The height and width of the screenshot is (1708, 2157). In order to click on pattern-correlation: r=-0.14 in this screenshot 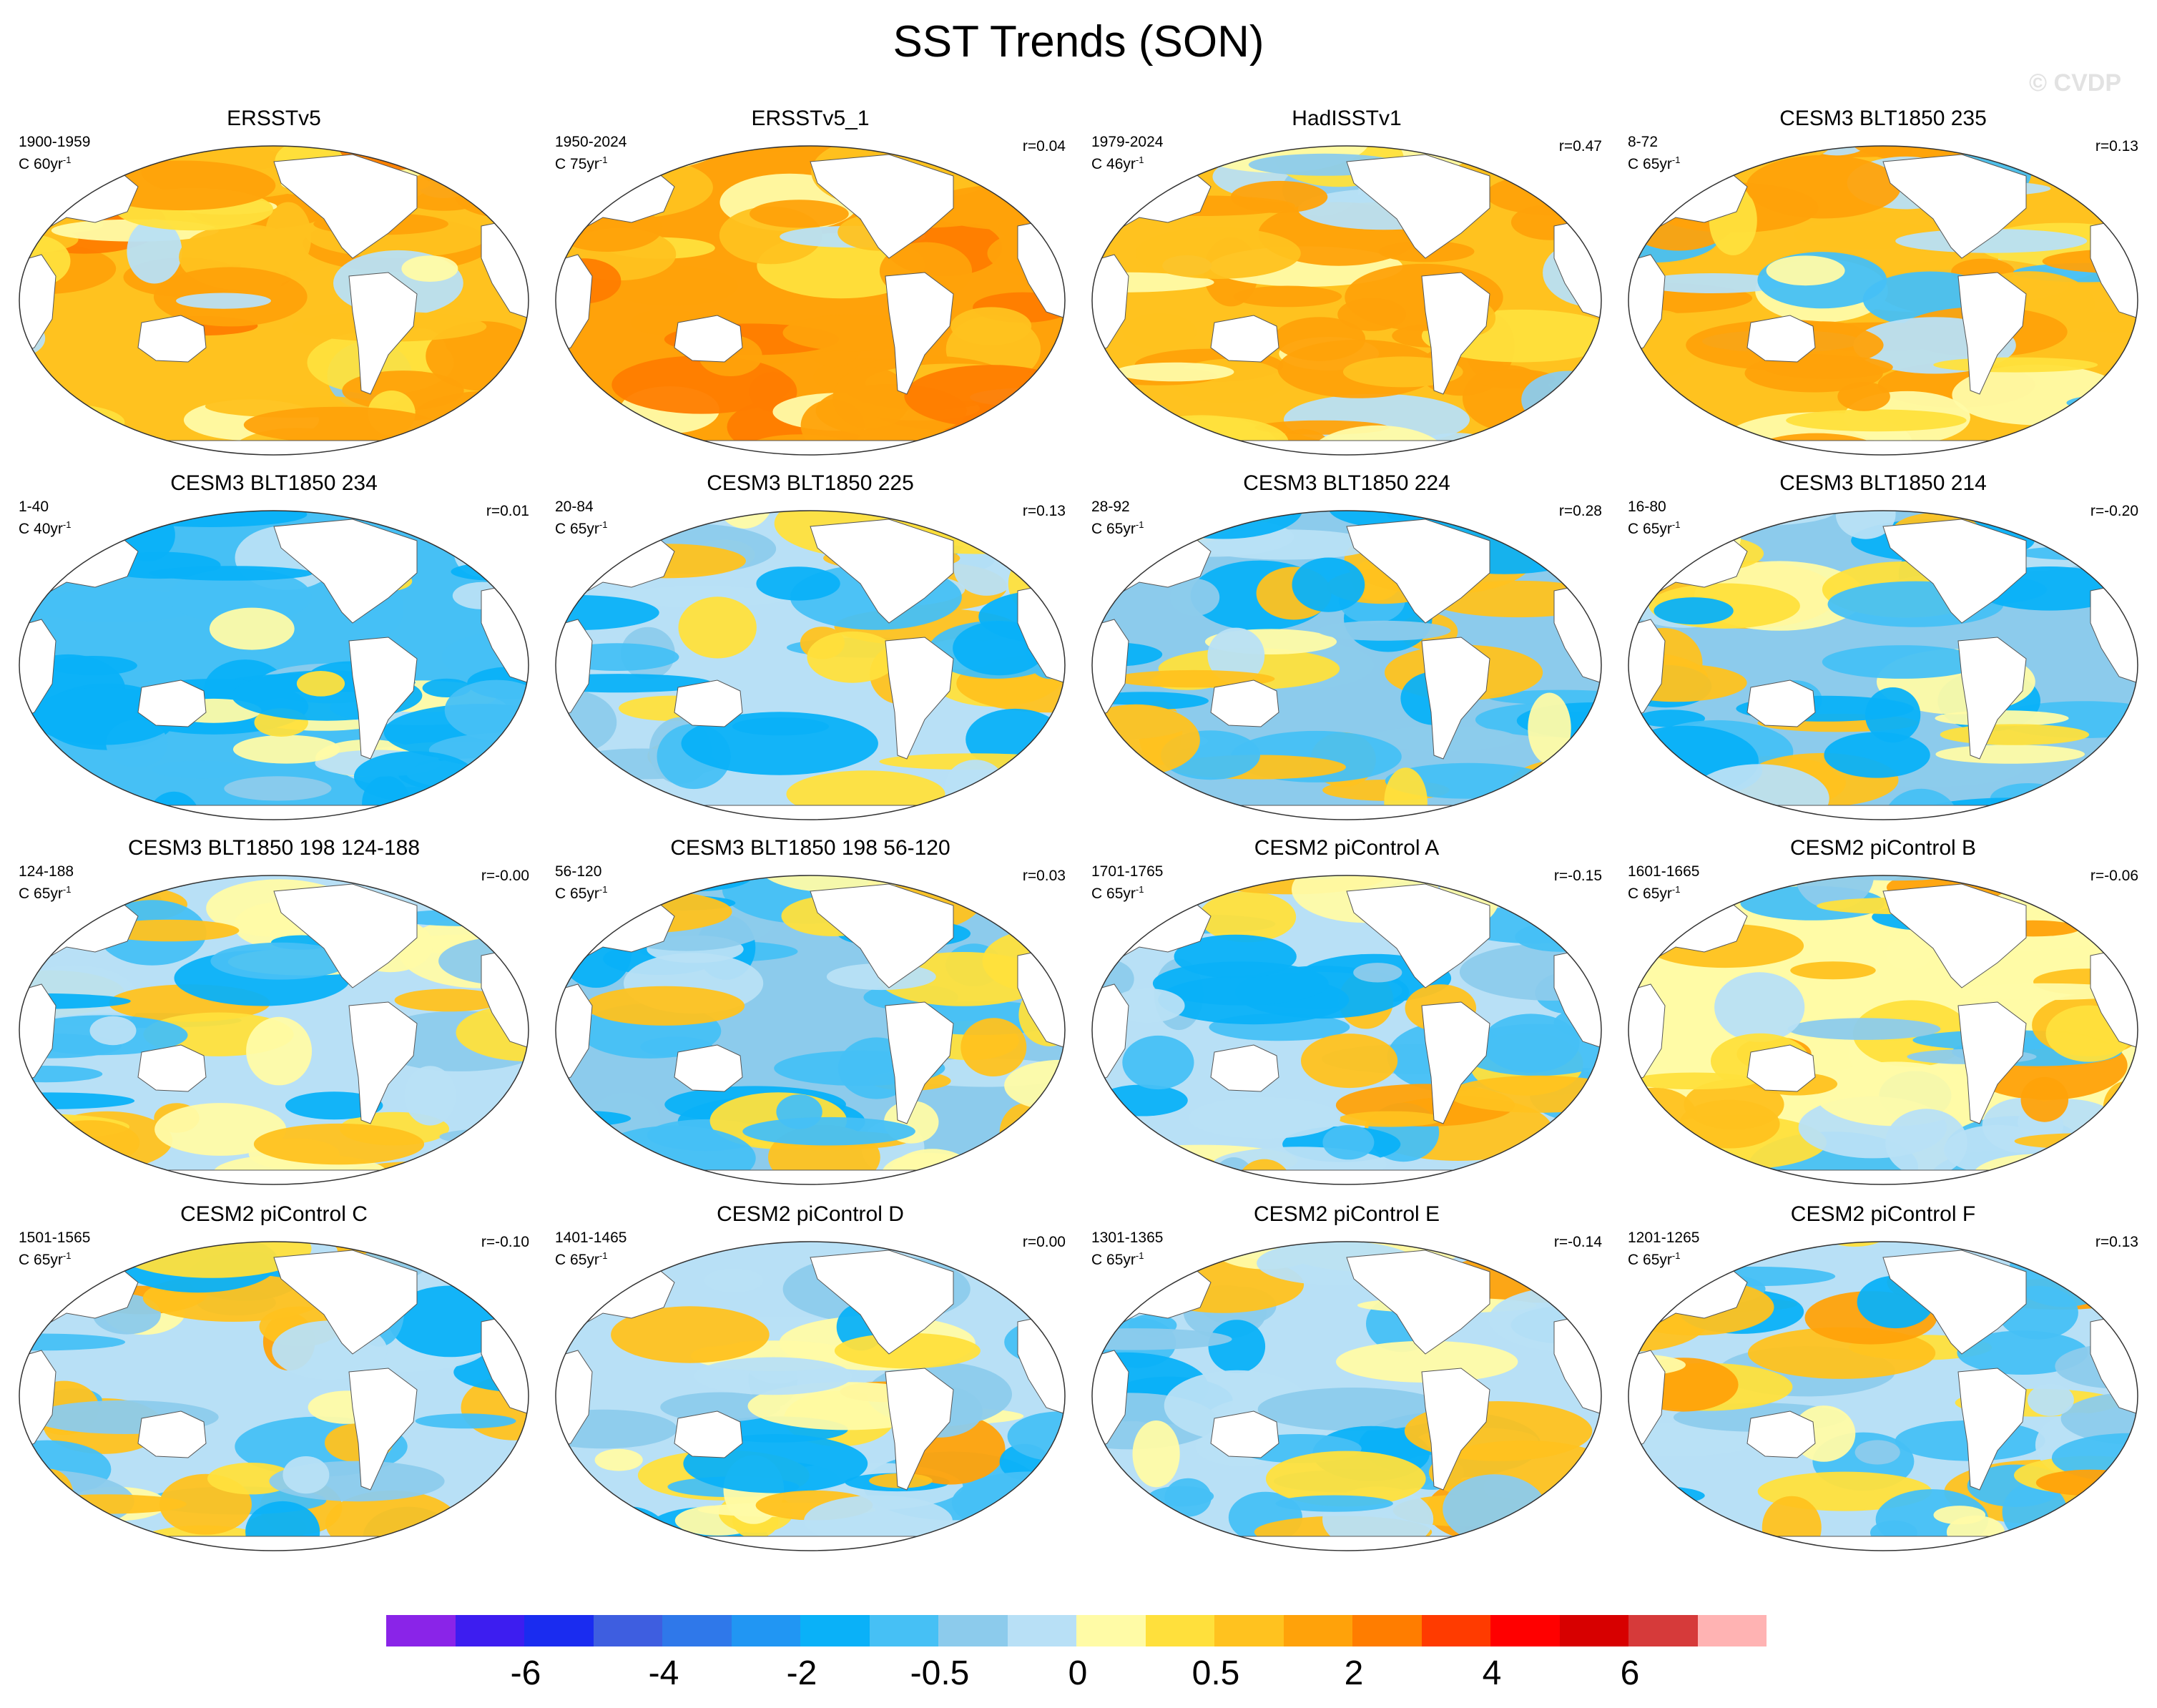, I will do `click(1577, 1242)`.